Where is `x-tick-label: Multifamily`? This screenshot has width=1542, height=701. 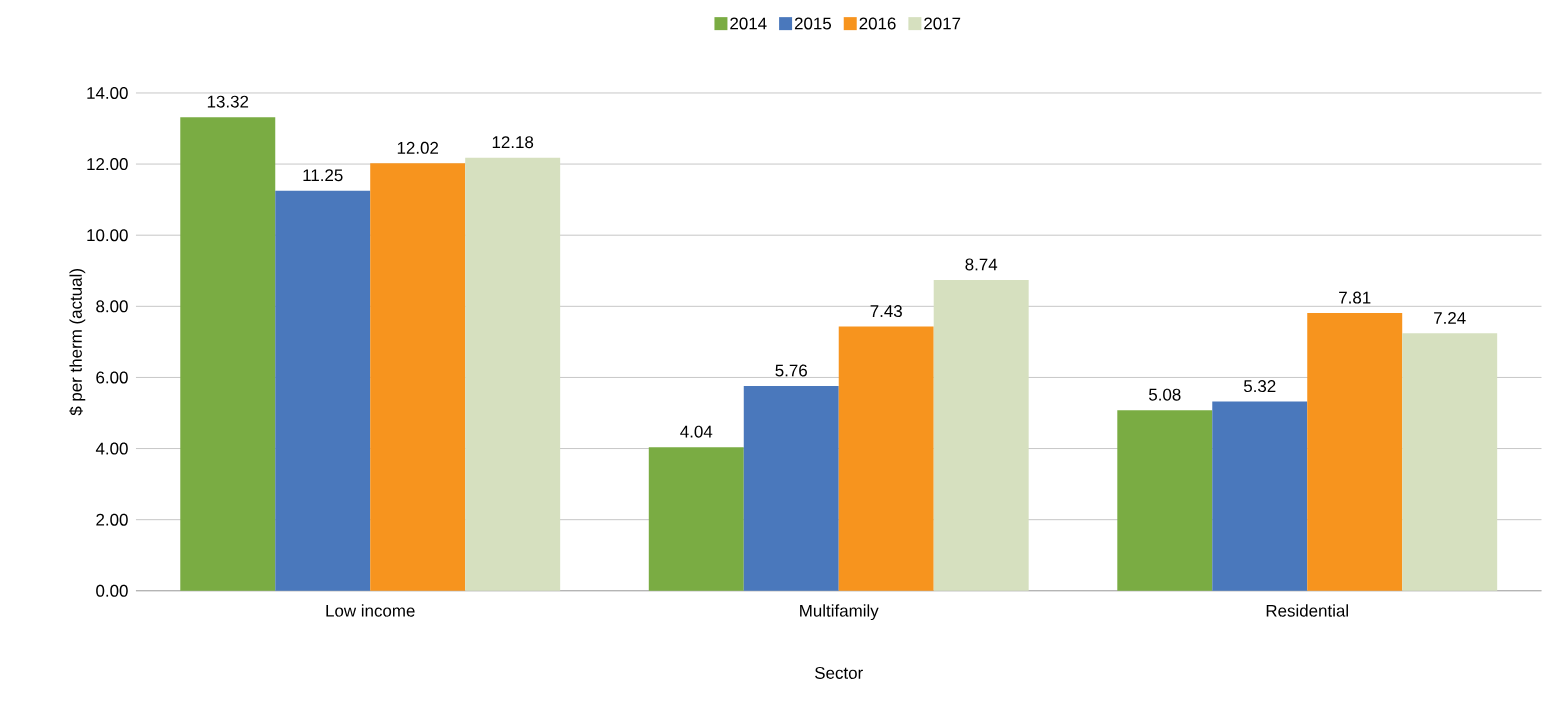
x-tick-label: Multifamily is located at coordinates (839, 612).